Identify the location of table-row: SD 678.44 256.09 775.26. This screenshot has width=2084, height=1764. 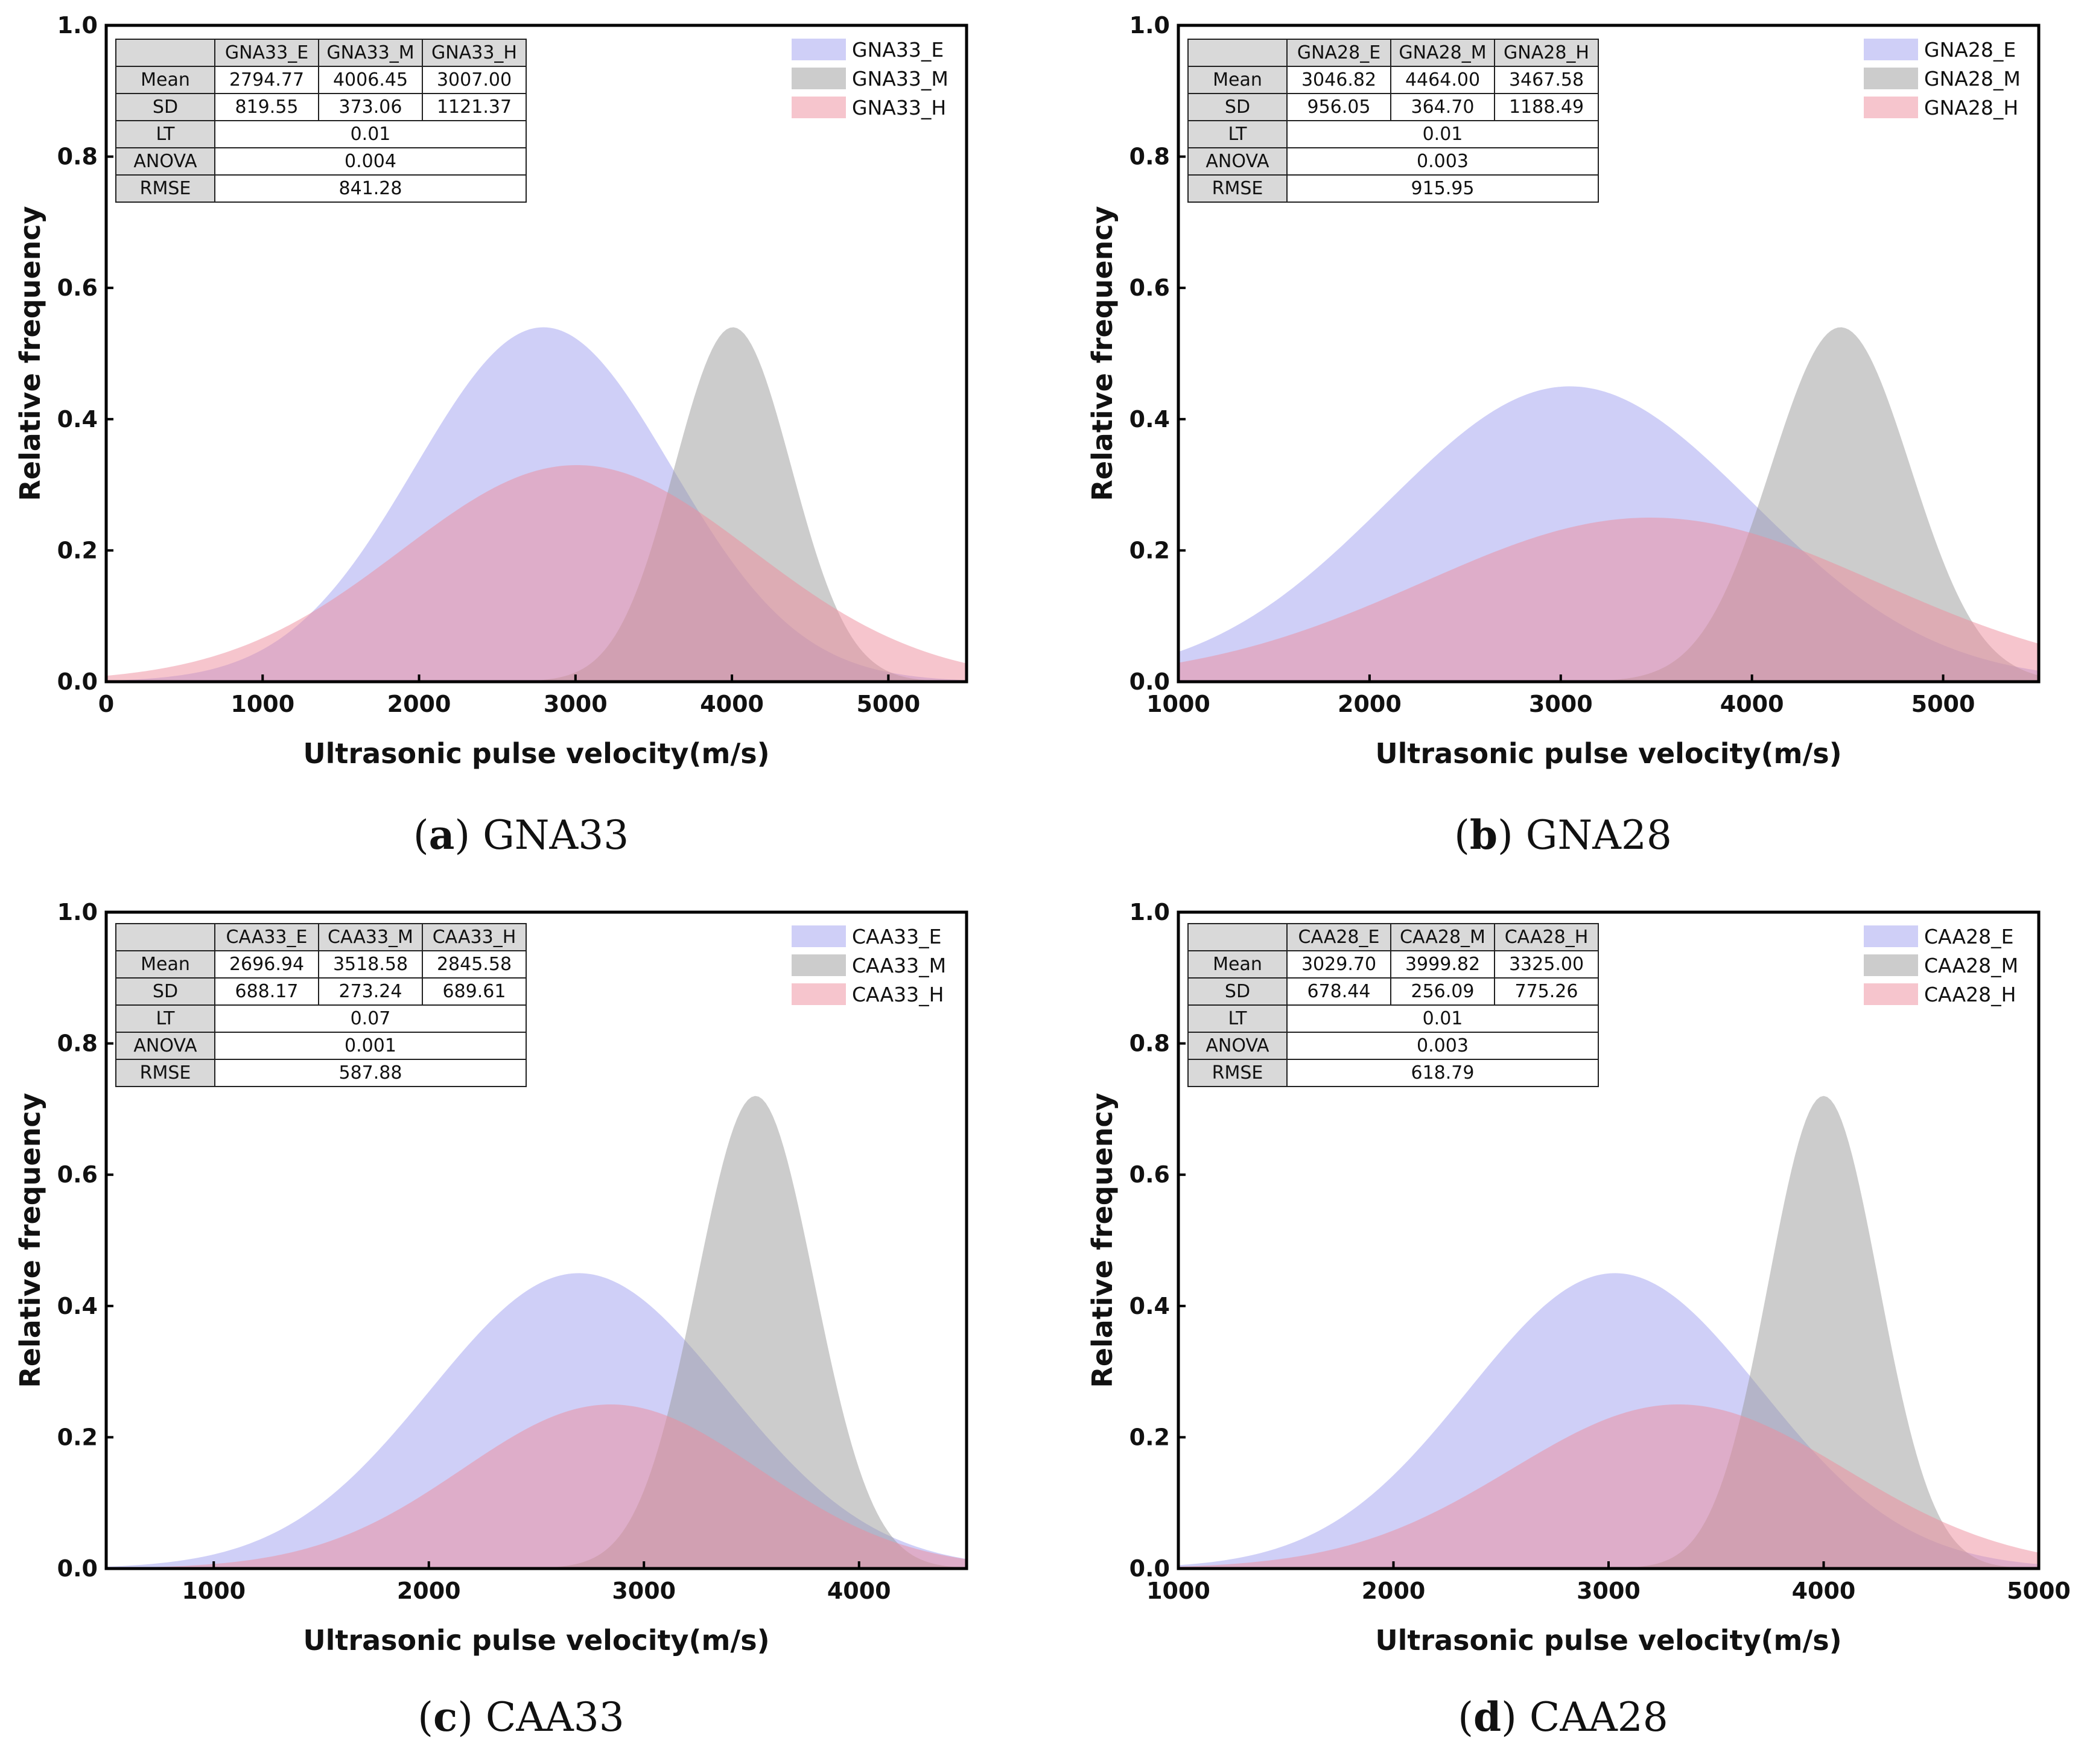
(1393, 991).